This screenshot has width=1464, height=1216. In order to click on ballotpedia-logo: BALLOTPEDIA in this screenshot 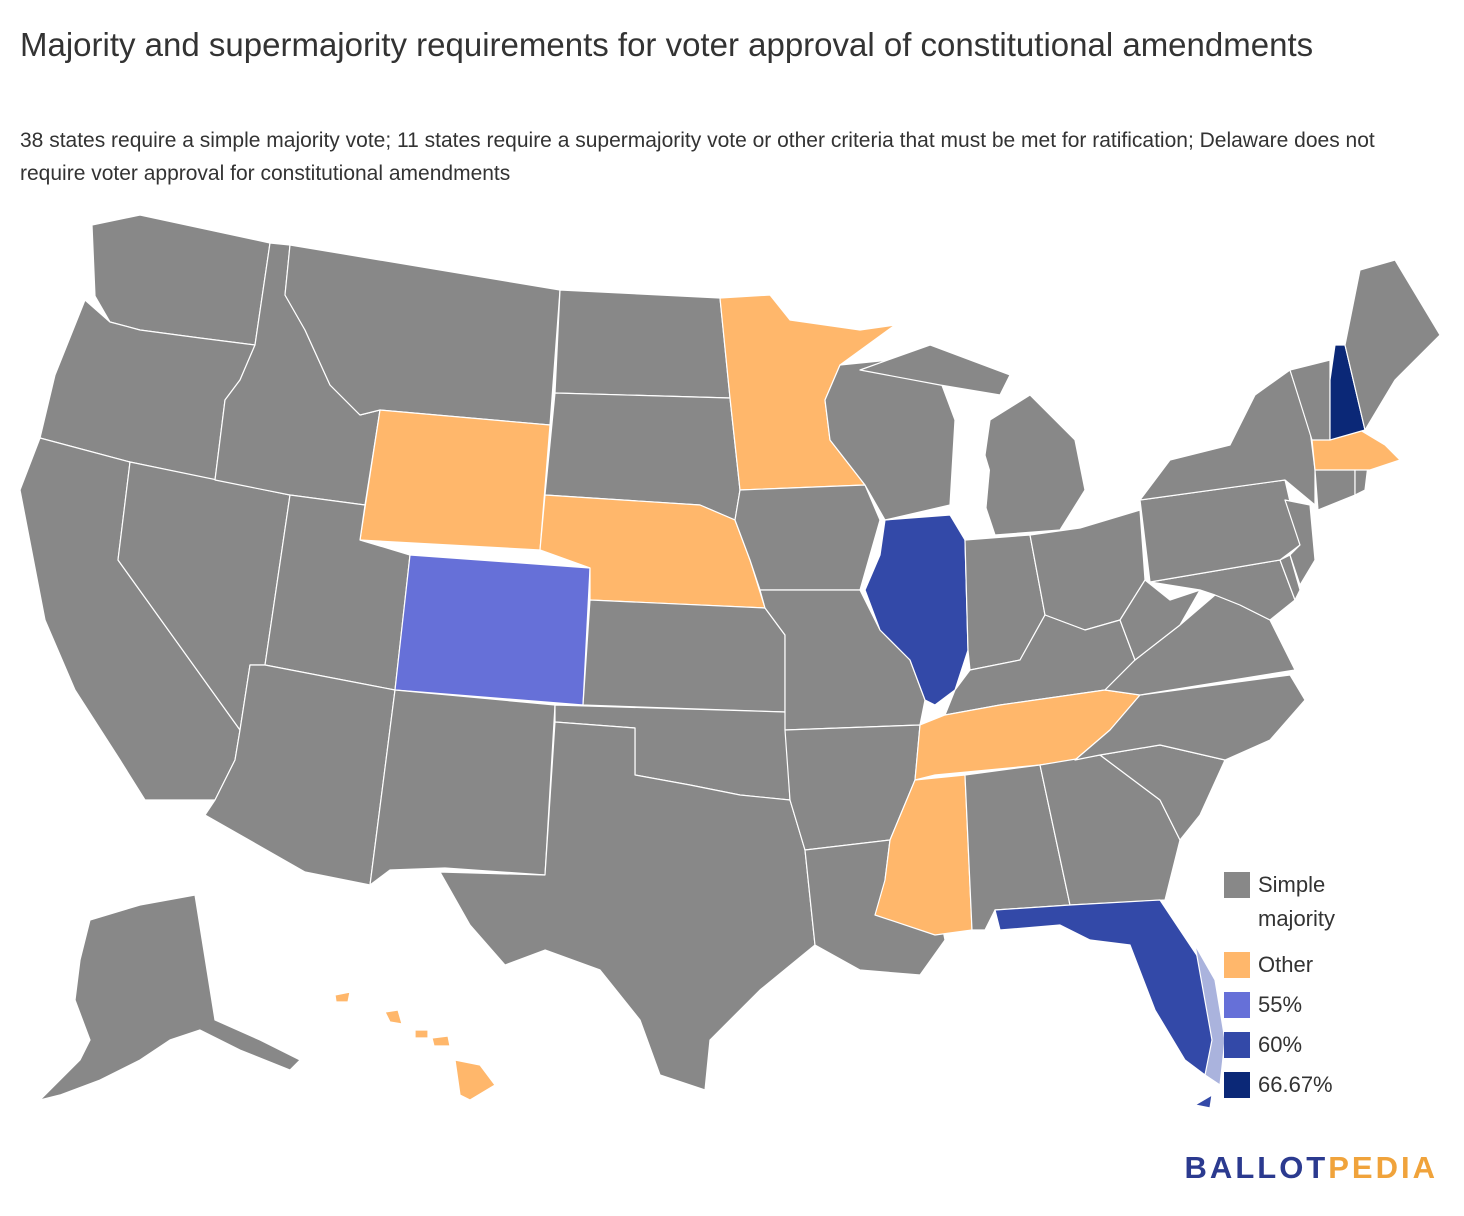, I will do `click(1311, 1168)`.